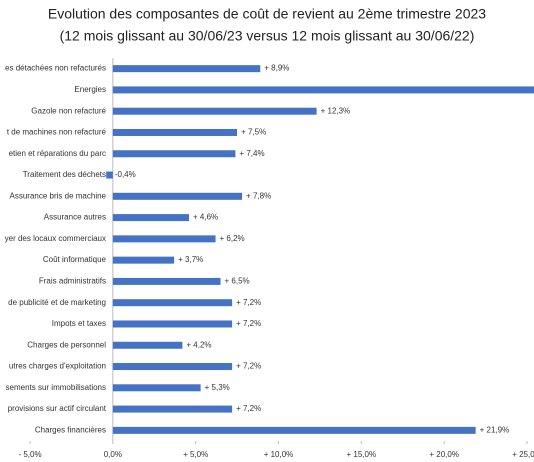  Describe the element at coordinates (64, 174) in the screenshot. I see `y-tick-label: Traitement des déchets` at that location.